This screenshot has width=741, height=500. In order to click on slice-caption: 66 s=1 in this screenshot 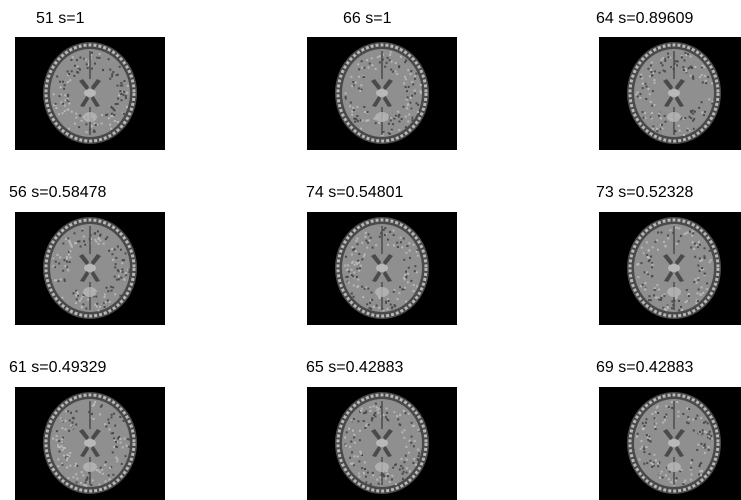, I will do `click(367, 18)`.